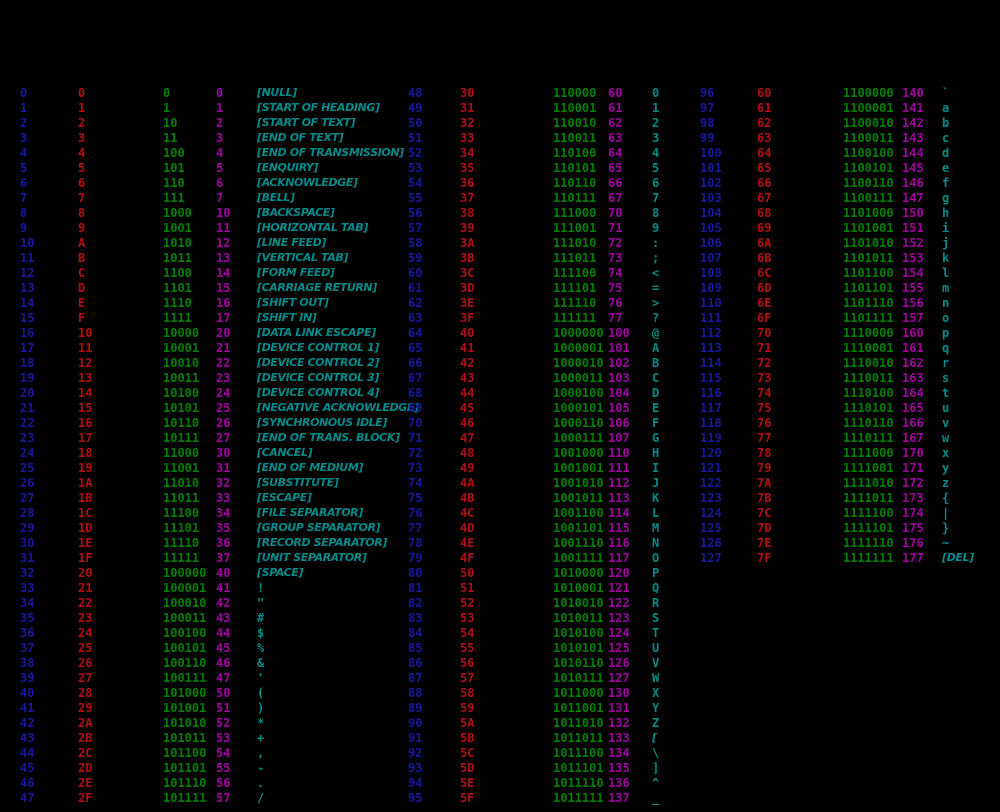 Image resolution: width=1000 pixels, height=812 pixels. I want to click on char-cell: ,, so click(261, 753).